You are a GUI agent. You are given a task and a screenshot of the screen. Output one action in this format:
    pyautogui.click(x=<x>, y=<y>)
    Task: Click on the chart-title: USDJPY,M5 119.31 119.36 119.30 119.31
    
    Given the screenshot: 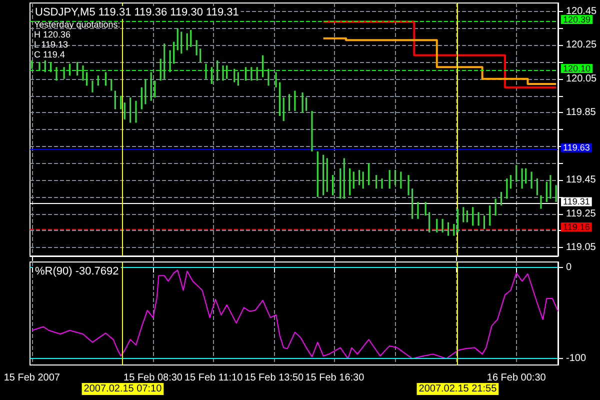 What is the action you would take?
    pyautogui.click(x=137, y=12)
    